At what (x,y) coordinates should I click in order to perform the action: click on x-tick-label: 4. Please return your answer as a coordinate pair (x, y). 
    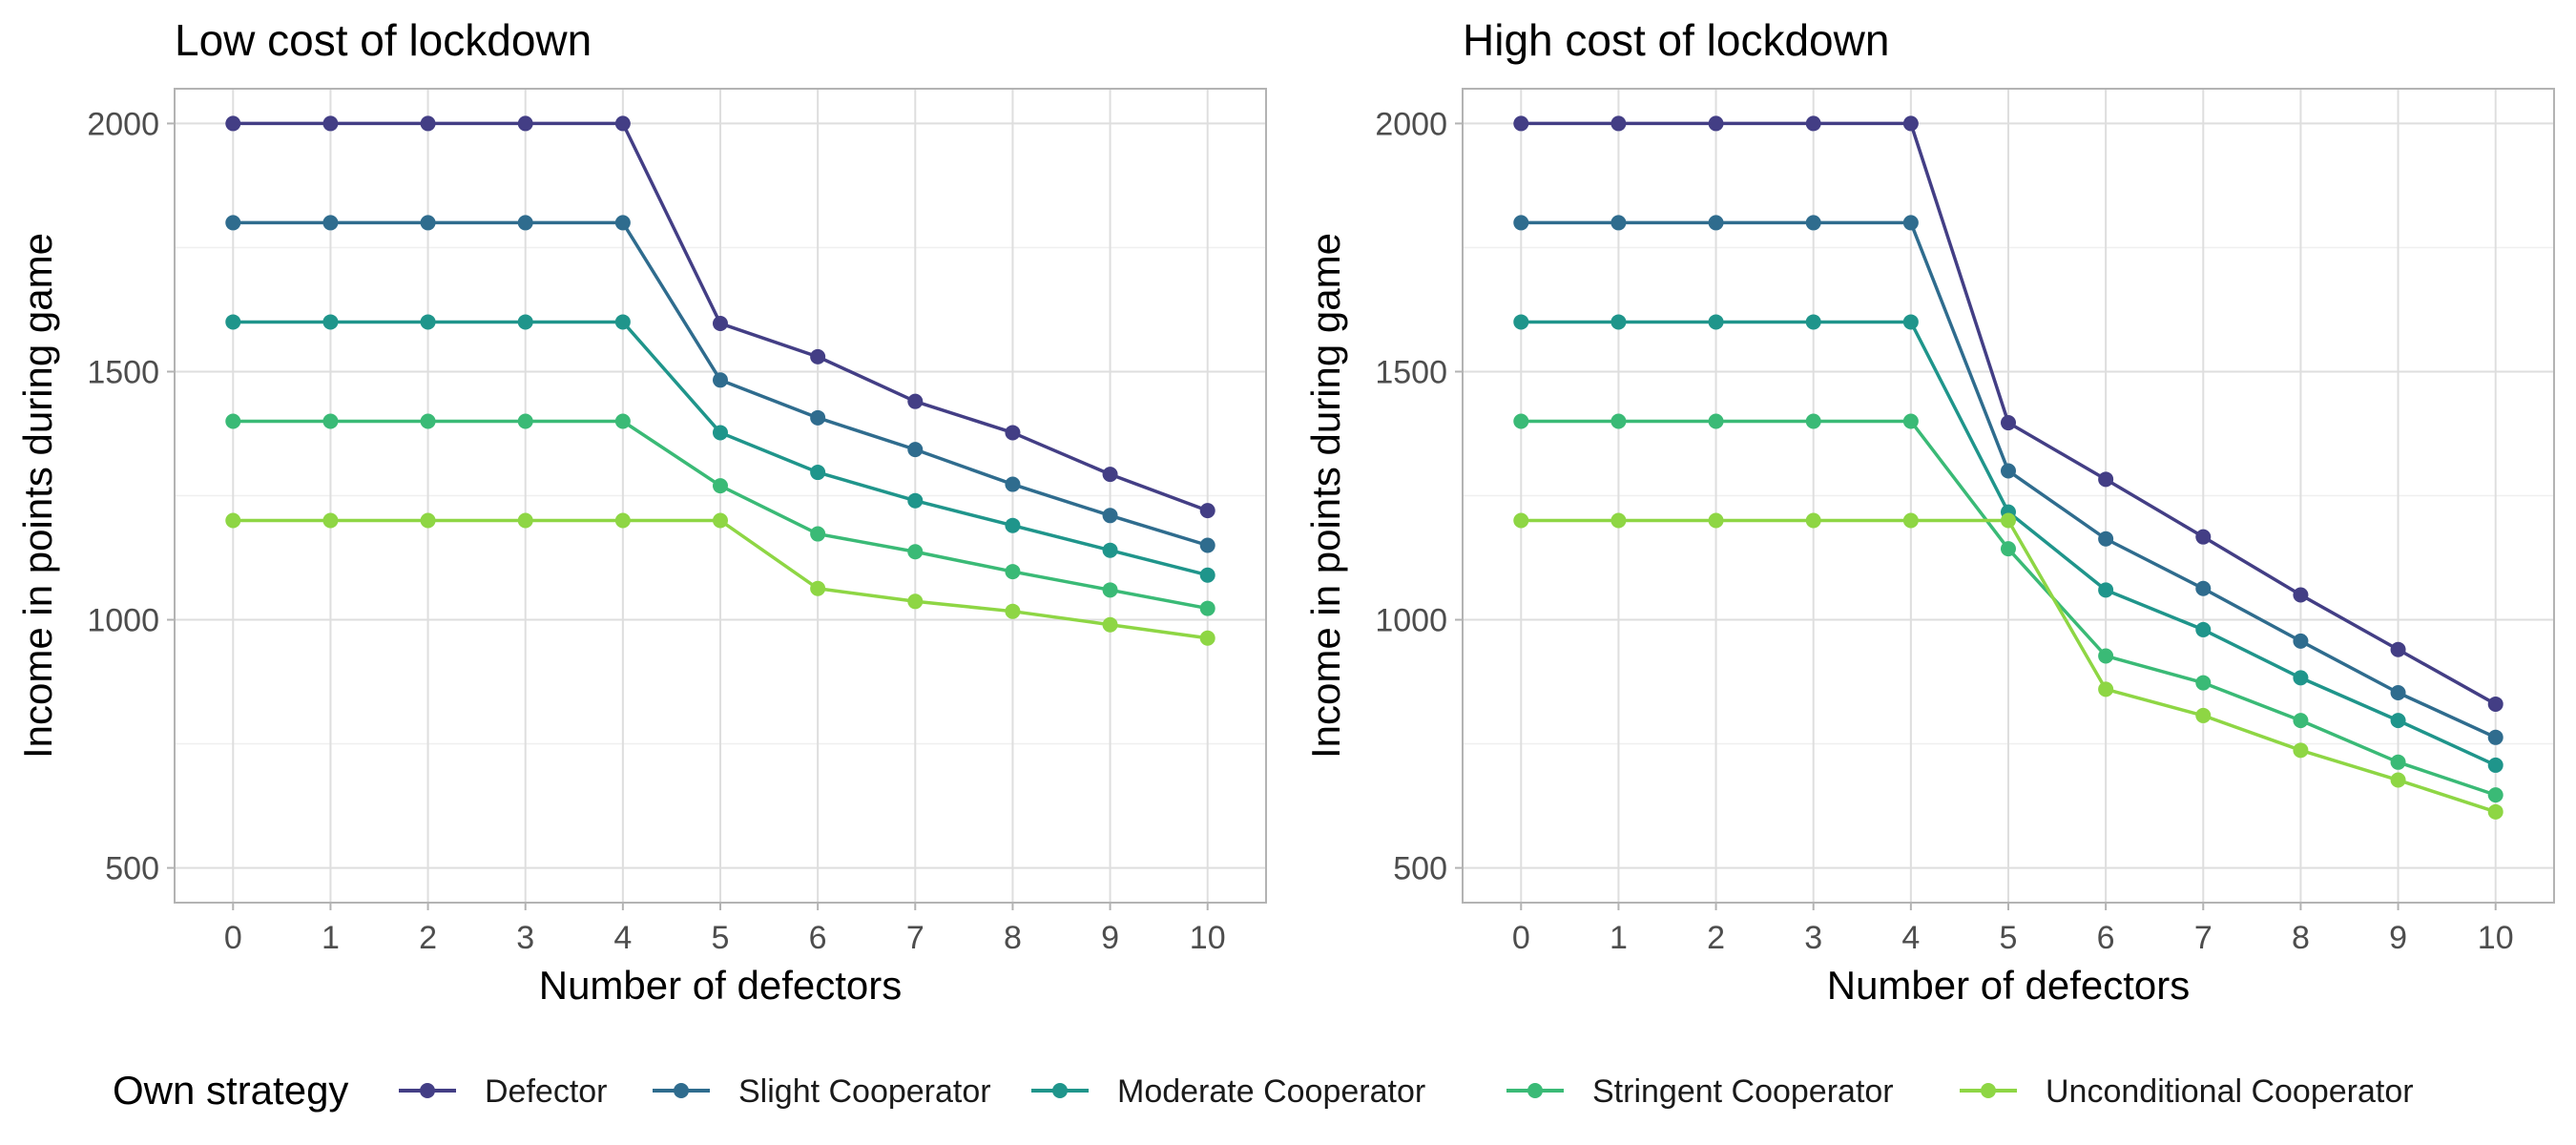
    Looking at the image, I should click on (1910, 938).